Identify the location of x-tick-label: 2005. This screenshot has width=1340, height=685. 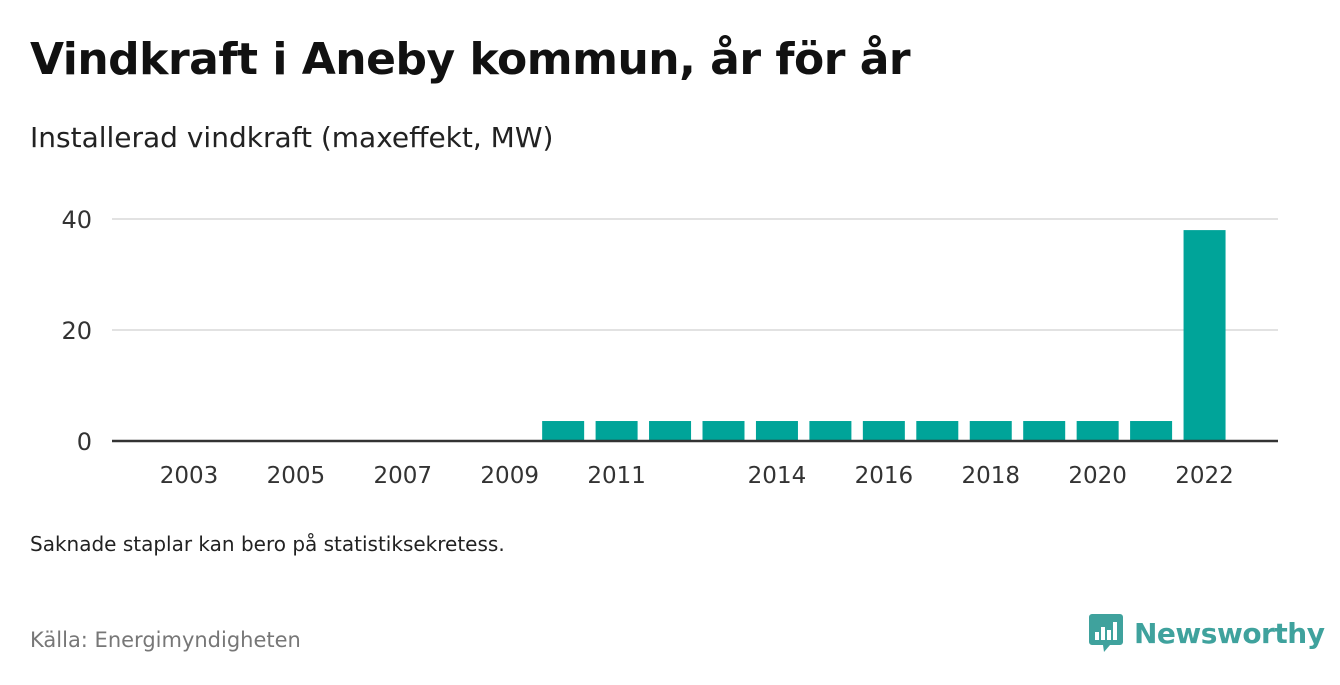
(296, 476).